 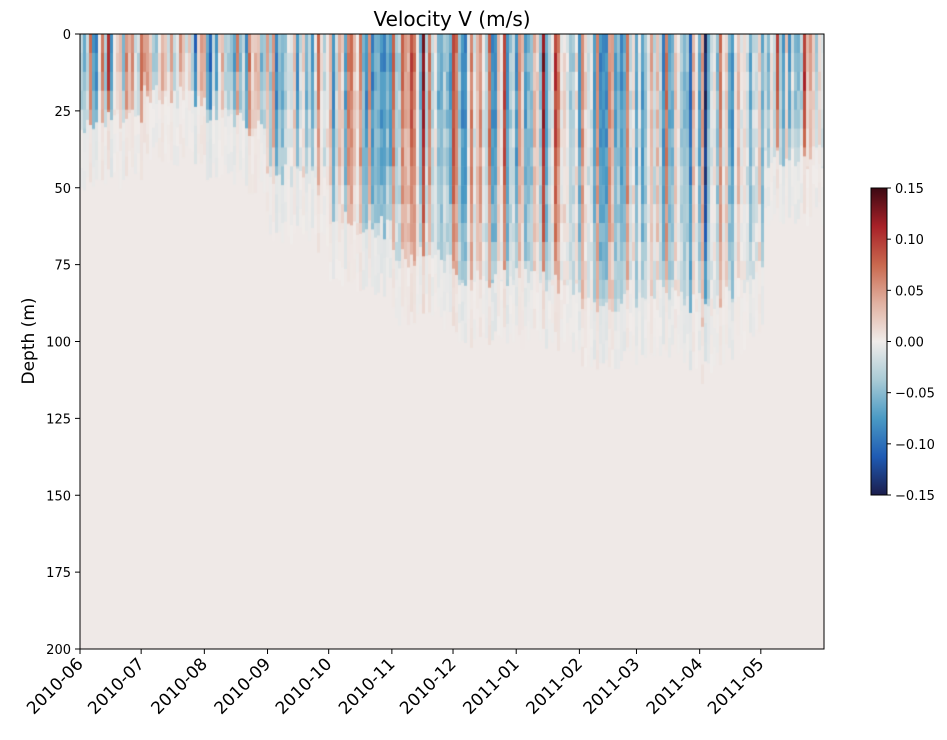 I want to click on x-tick-label: 2011-05, so click(x=736, y=686).